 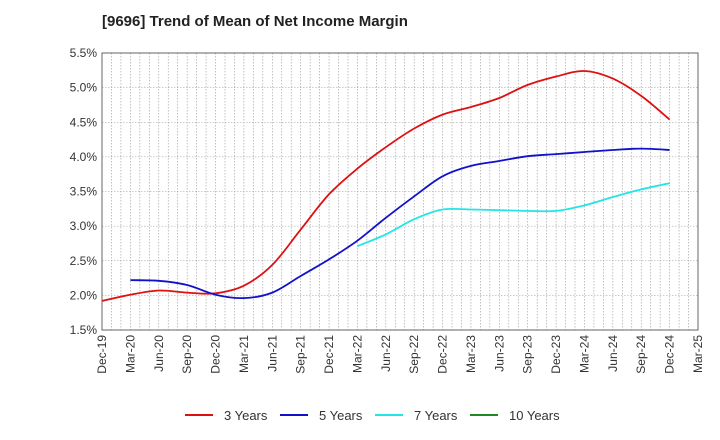 I want to click on x-tick-label: Sep-20, so click(x=187, y=354).